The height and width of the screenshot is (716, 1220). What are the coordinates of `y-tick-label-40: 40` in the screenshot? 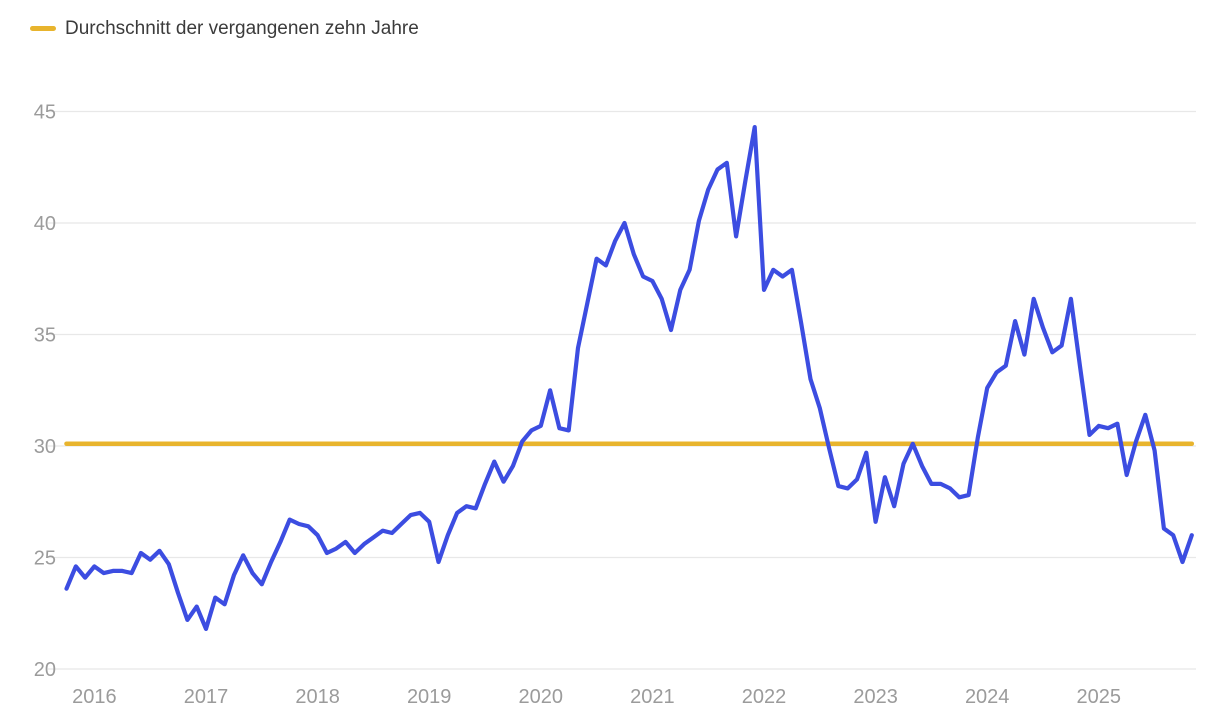 It's located at (45, 224).